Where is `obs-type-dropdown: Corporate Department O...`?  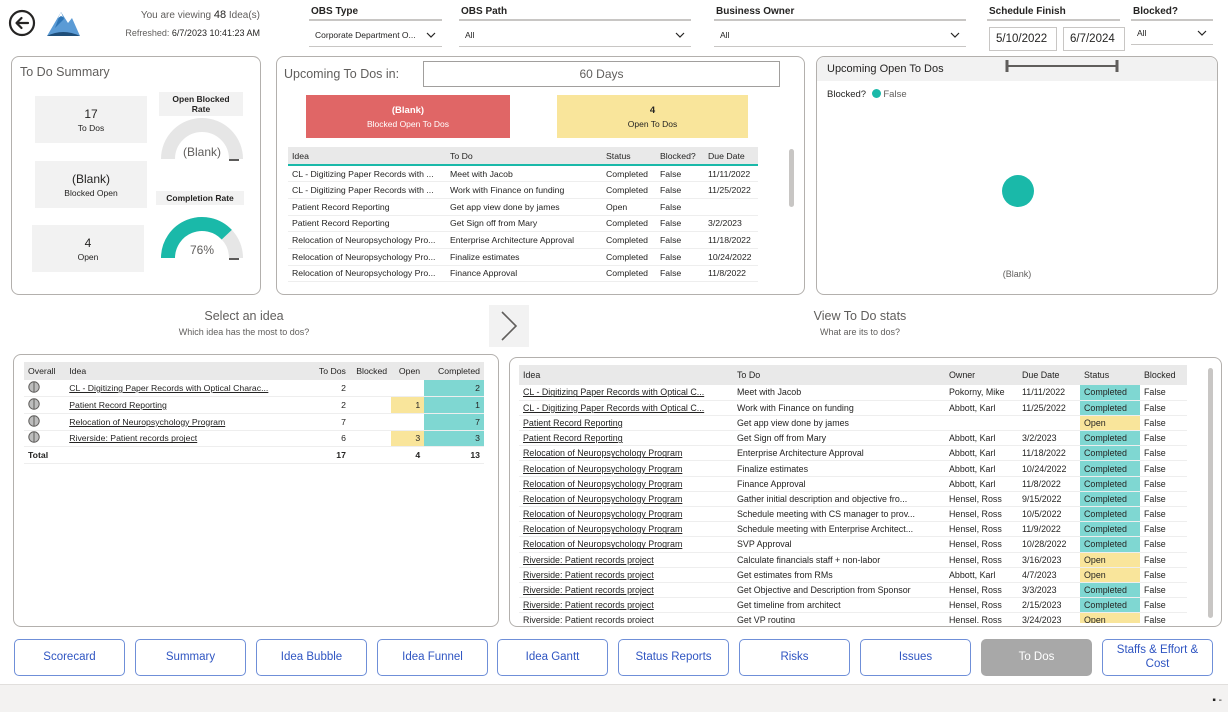
obs-type-dropdown: Corporate Department O... is located at coordinates (375, 36).